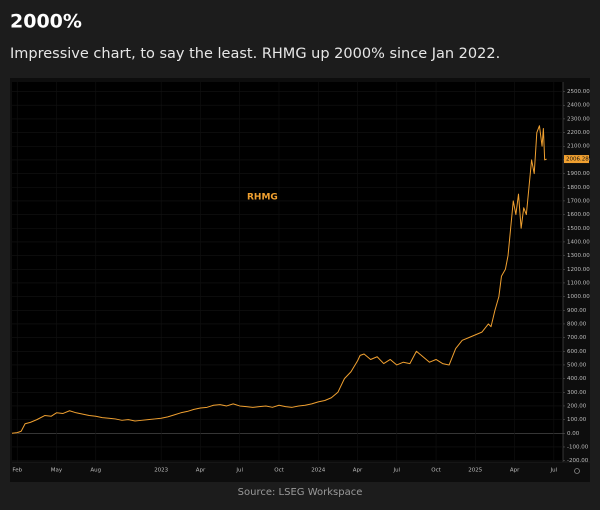  Describe the element at coordinates (578, 201) in the screenshot. I see `y-tick-label: 1700.00` at that location.